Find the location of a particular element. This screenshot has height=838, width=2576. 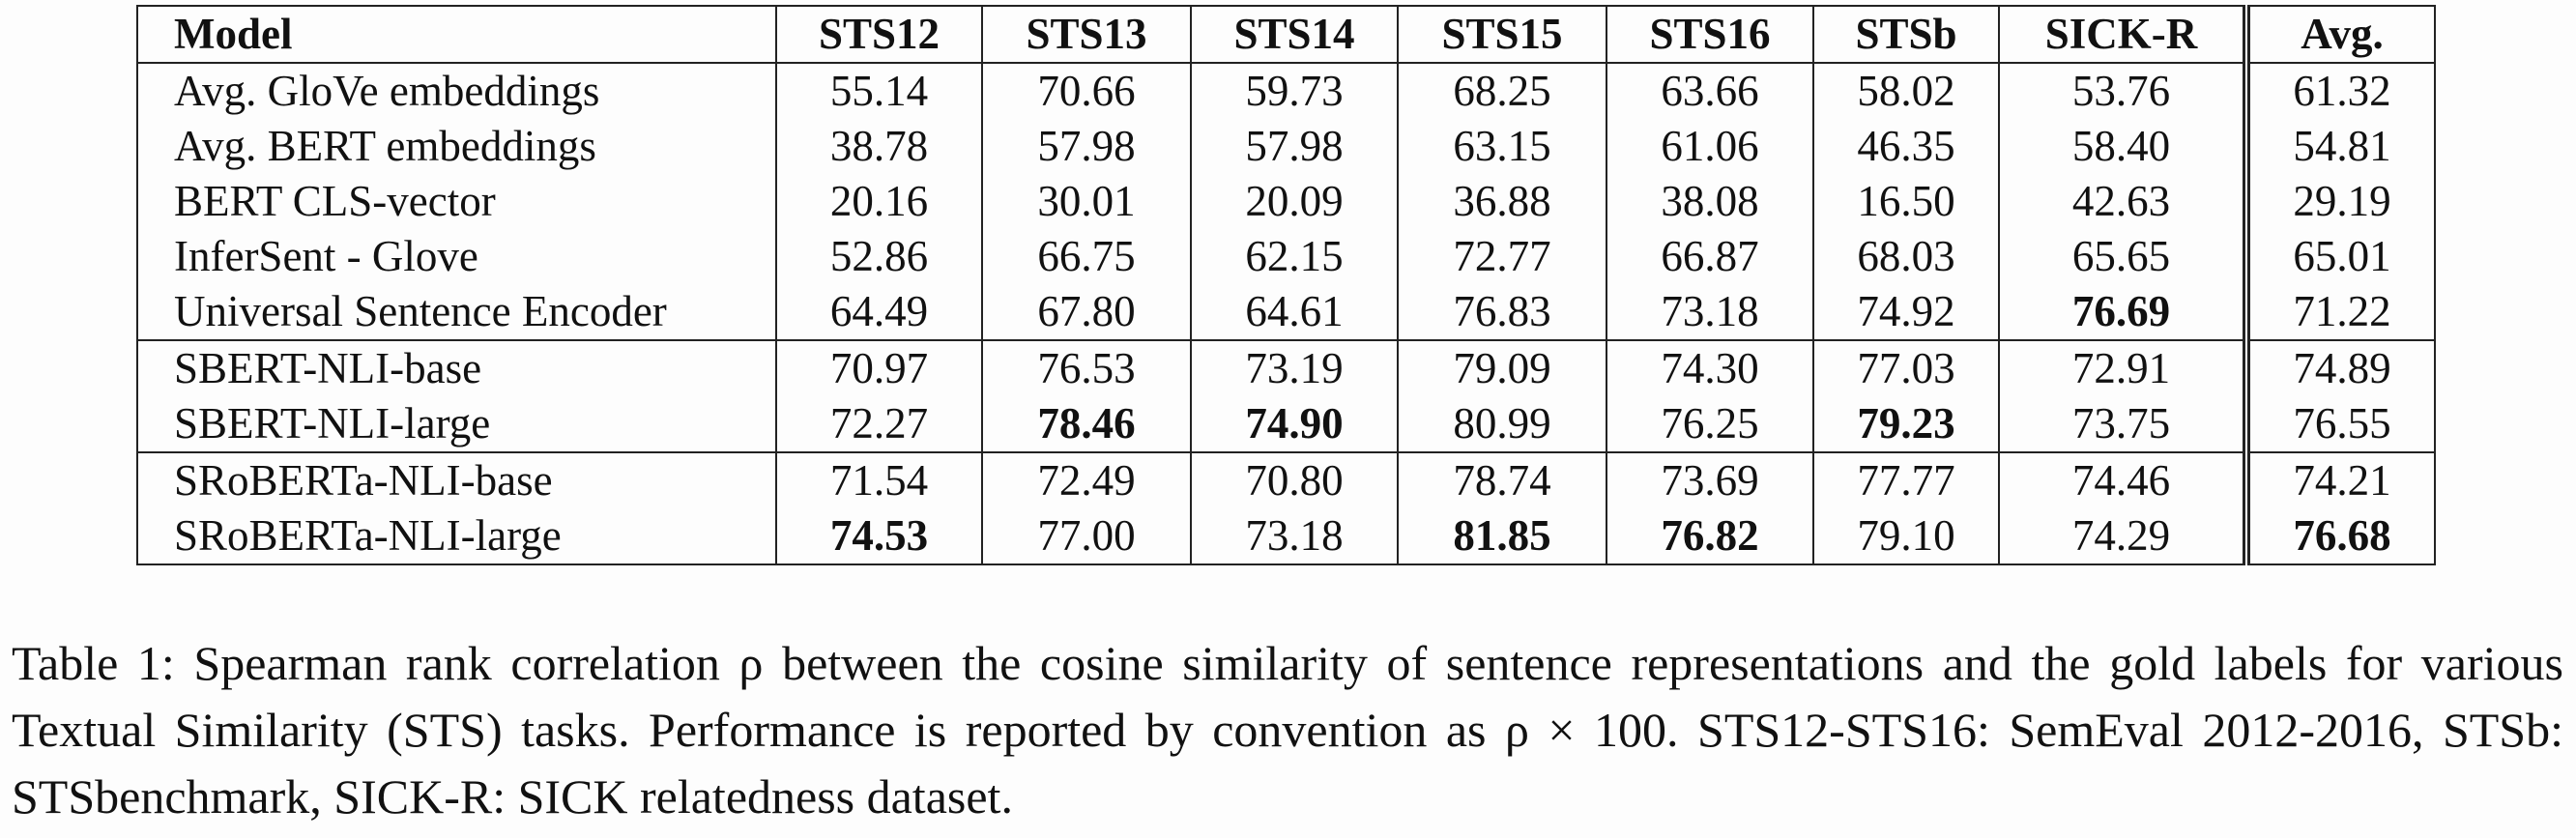

score-cell: 76.68 is located at coordinates (2339, 536).